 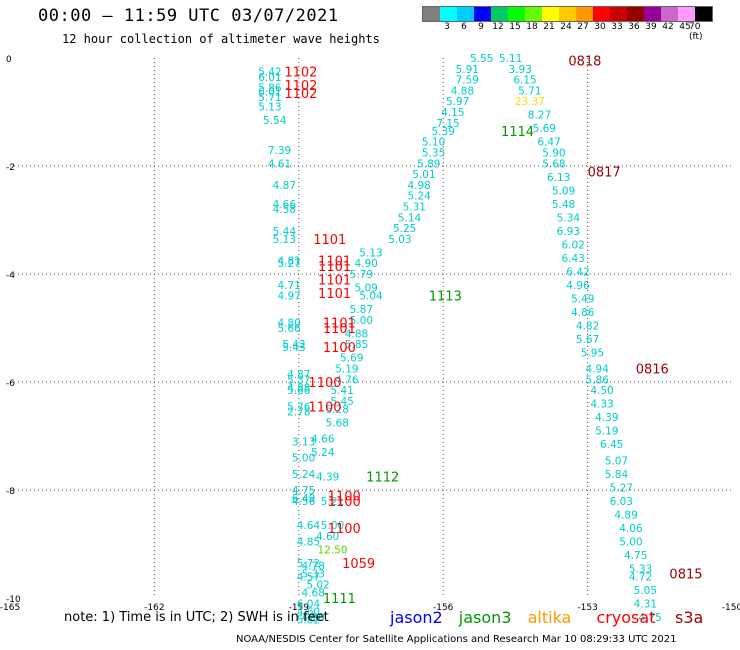 What do you see at coordinates (447, 27) in the screenshot?
I see `color-scale-tick-label: 3` at bounding box center [447, 27].